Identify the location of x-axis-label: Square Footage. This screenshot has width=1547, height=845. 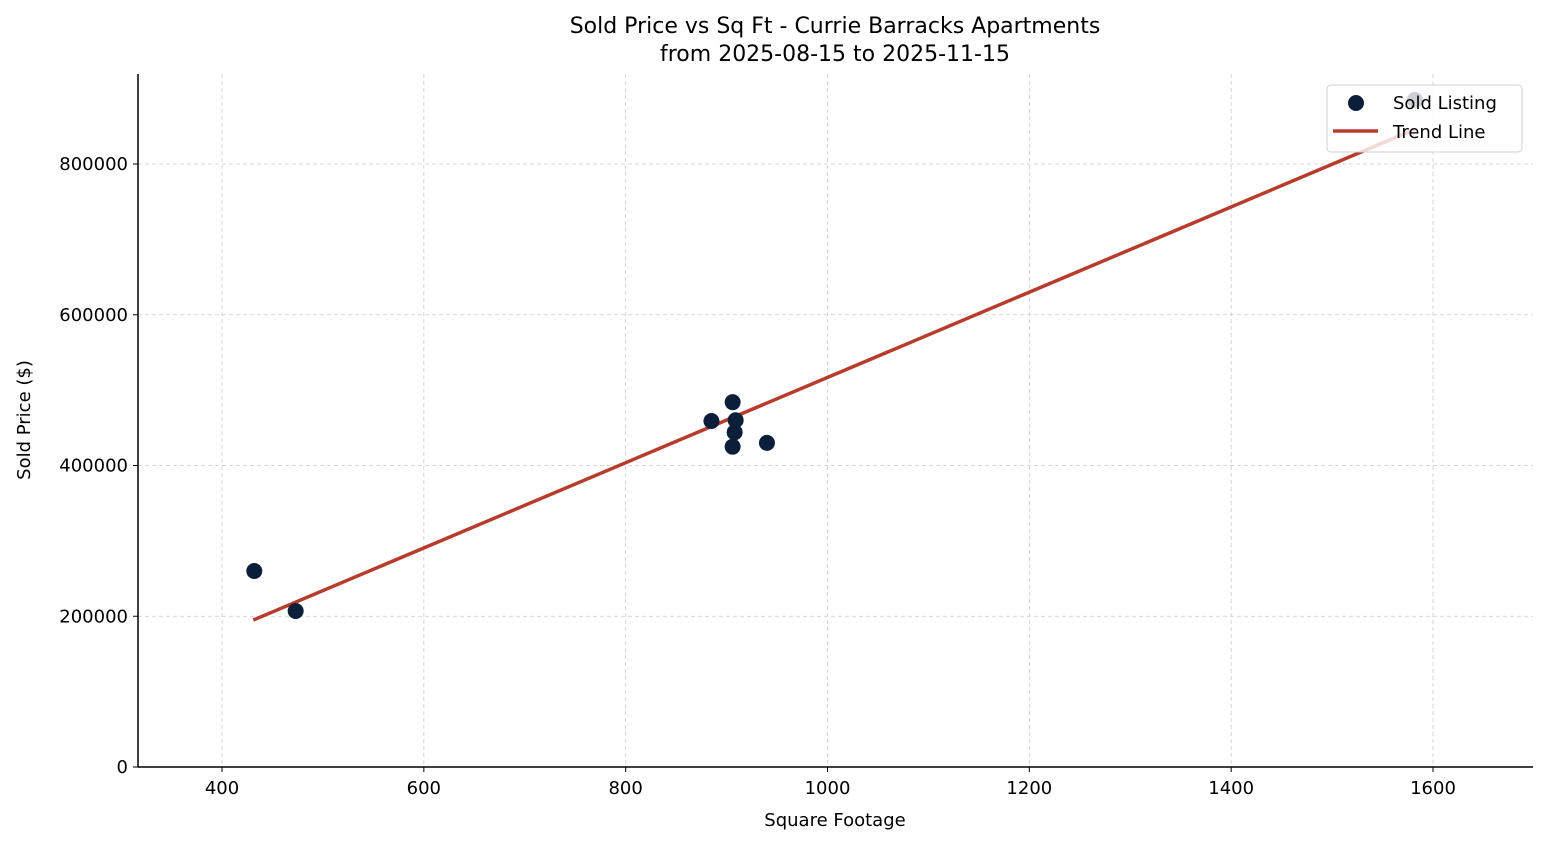
(834, 820).